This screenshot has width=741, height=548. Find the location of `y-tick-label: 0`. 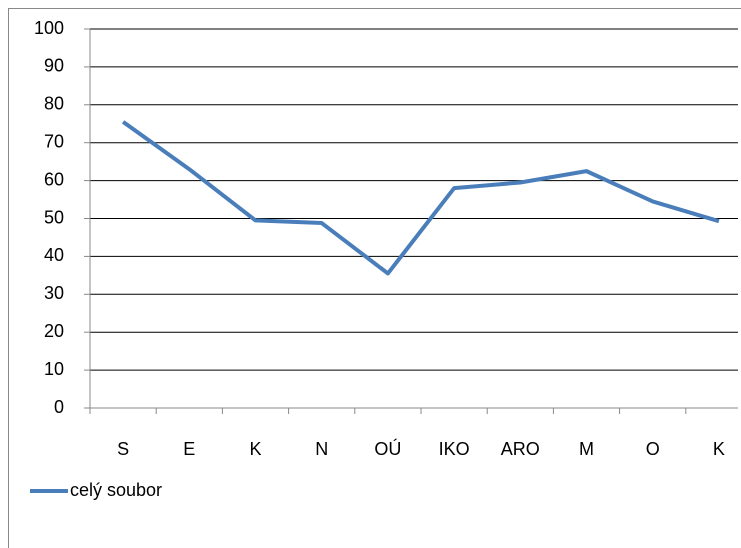

y-tick-label: 0 is located at coordinates (59, 407).